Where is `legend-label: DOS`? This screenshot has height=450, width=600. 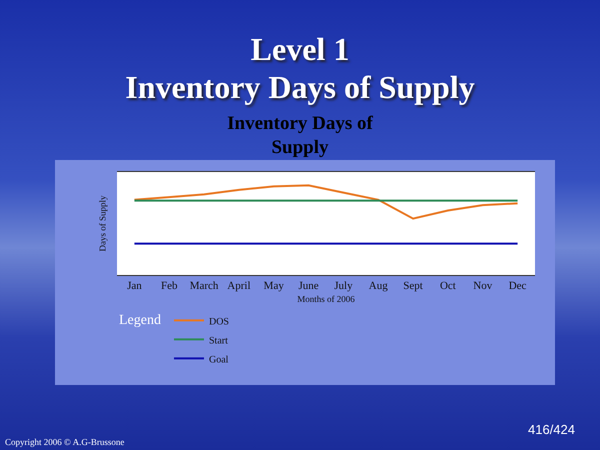 legend-label: DOS is located at coordinates (218, 322).